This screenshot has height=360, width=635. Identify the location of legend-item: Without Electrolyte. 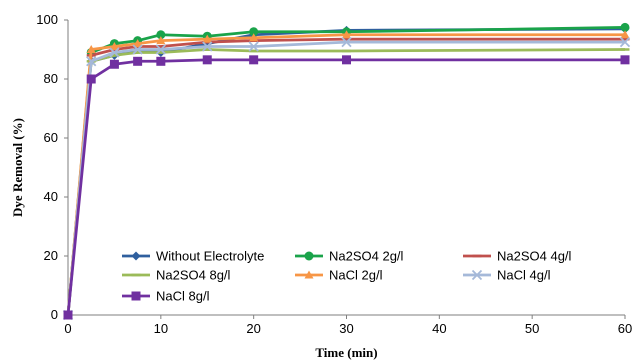
(193, 256).